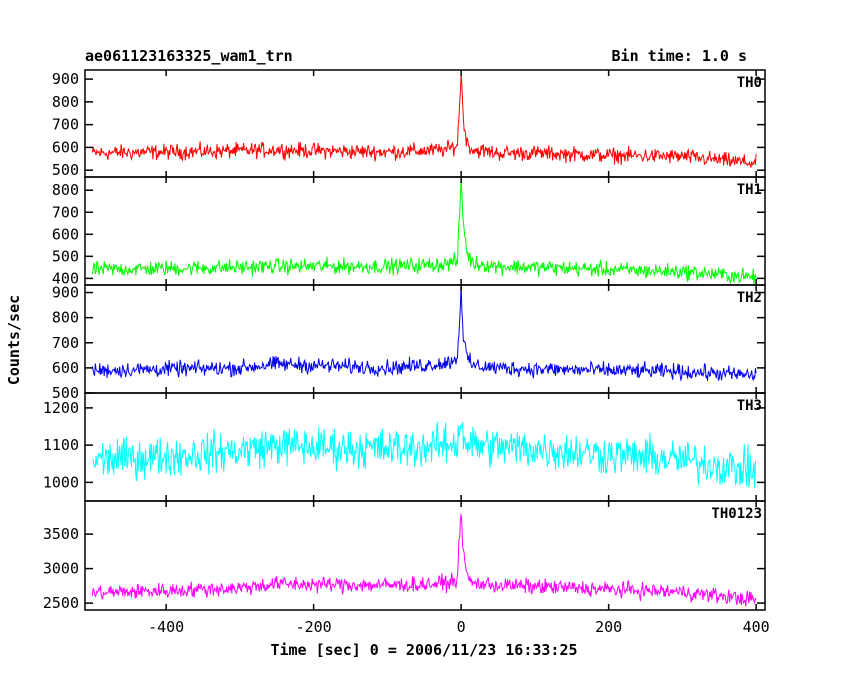 The width and height of the screenshot is (850, 680). What do you see at coordinates (424, 333) in the screenshot?
I see `series-line-th2` at bounding box center [424, 333].